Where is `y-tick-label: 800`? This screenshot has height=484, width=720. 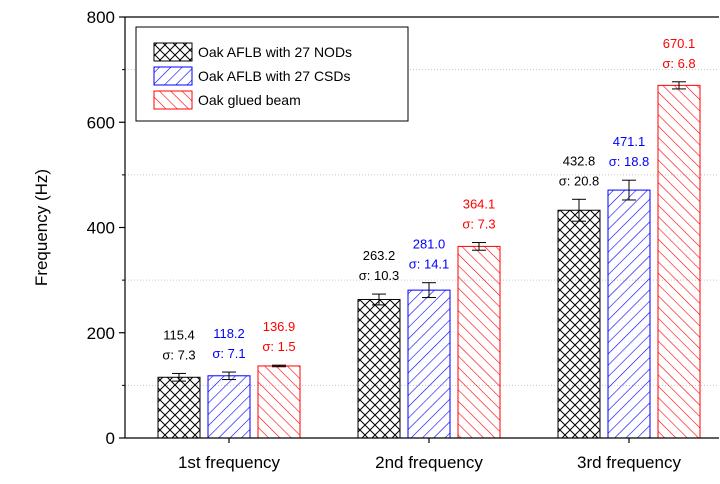
y-tick-label: 800 is located at coordinates (101, 17).